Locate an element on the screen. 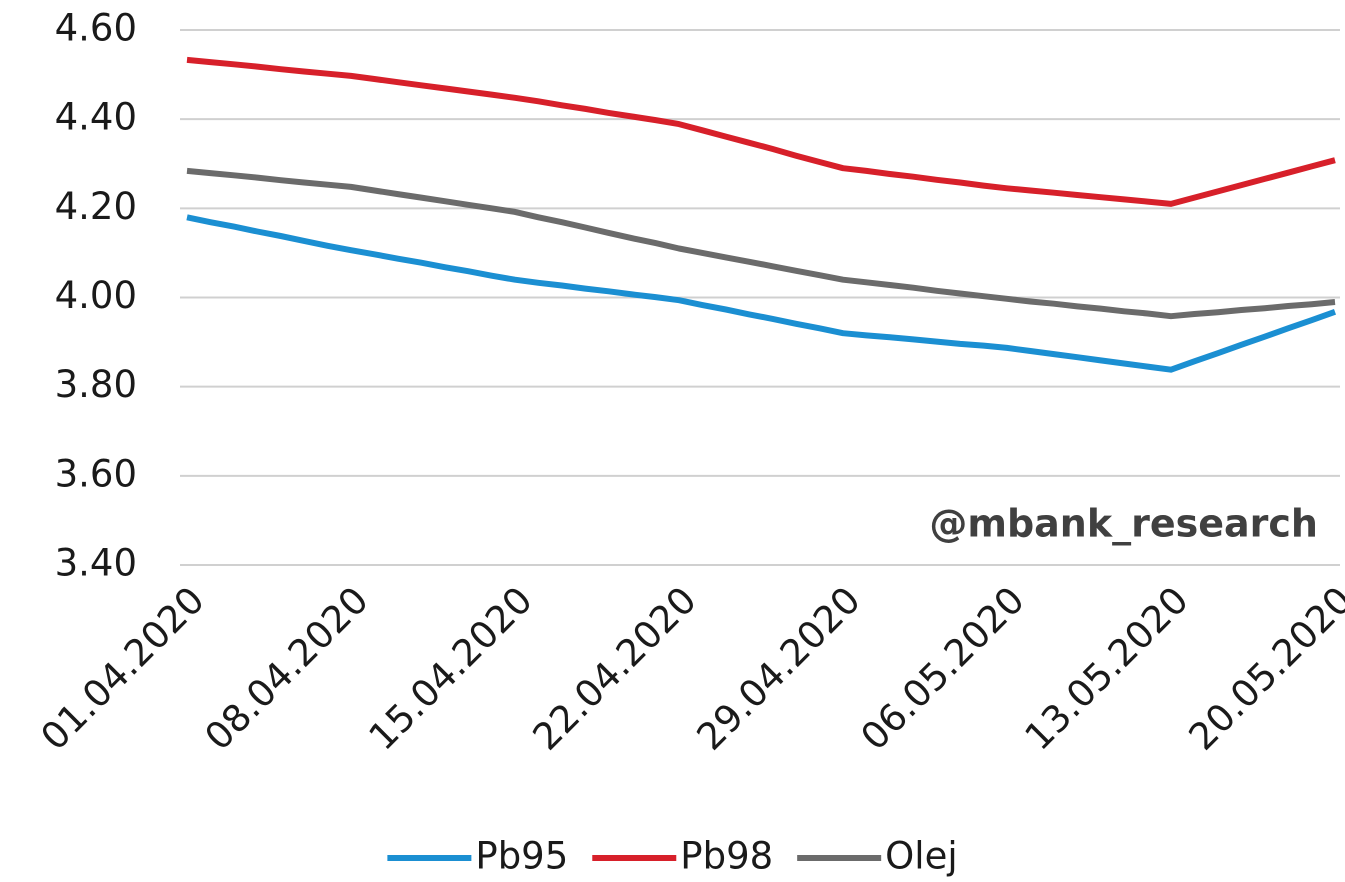 The width and height of the screenshot is (1345, 882). x-tick-label: 01.04.2020 is located at coordinates (123, 668).